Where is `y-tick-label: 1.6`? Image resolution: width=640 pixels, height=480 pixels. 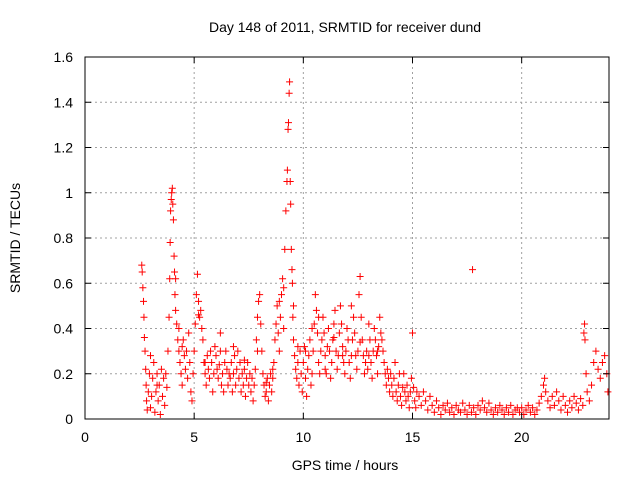
y-tick-label: 1.6 is located at coordinates (64, 57).